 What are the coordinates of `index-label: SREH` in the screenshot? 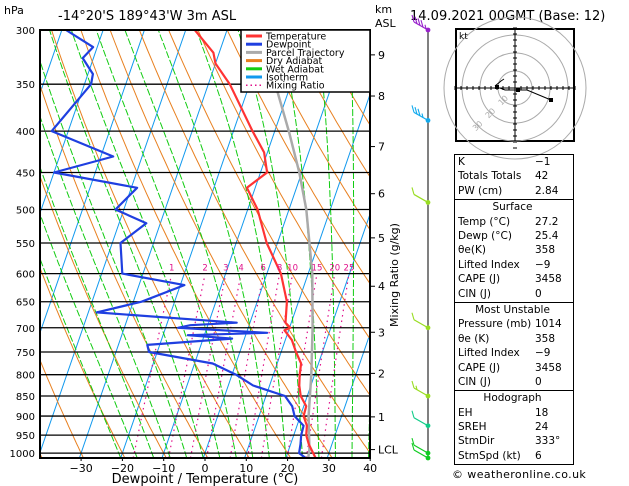 It's located at (472, 427).